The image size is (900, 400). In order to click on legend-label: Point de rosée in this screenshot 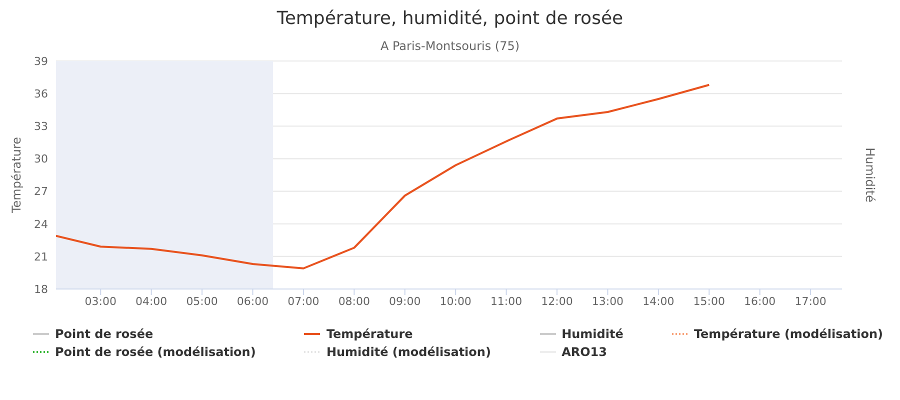, I will do `click(104, 334)`.